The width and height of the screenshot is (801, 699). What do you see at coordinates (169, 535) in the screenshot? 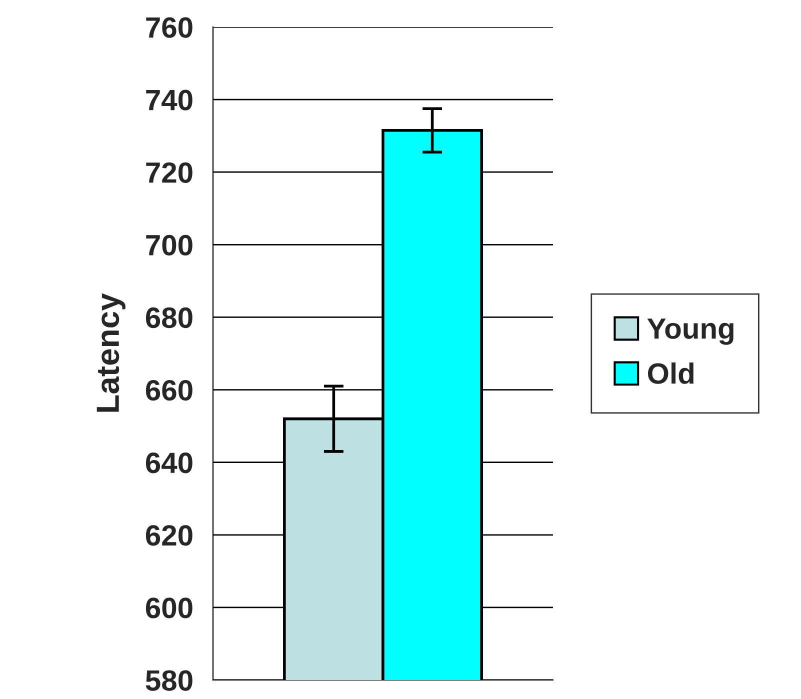
I see `y-tick-label: 620` at bounding box center [169, 535].